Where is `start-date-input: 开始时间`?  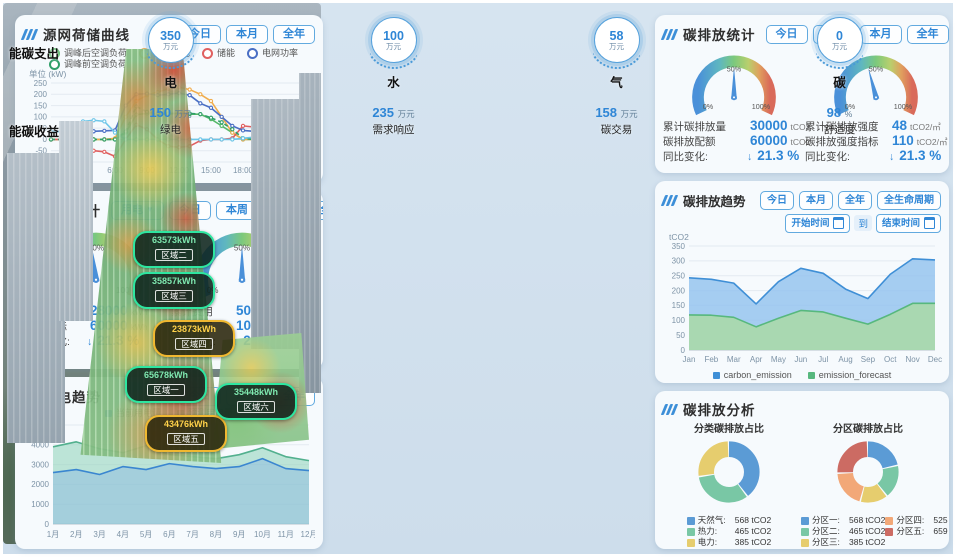
start-date-input: 开始时间 is located at coordinates (818, 223).